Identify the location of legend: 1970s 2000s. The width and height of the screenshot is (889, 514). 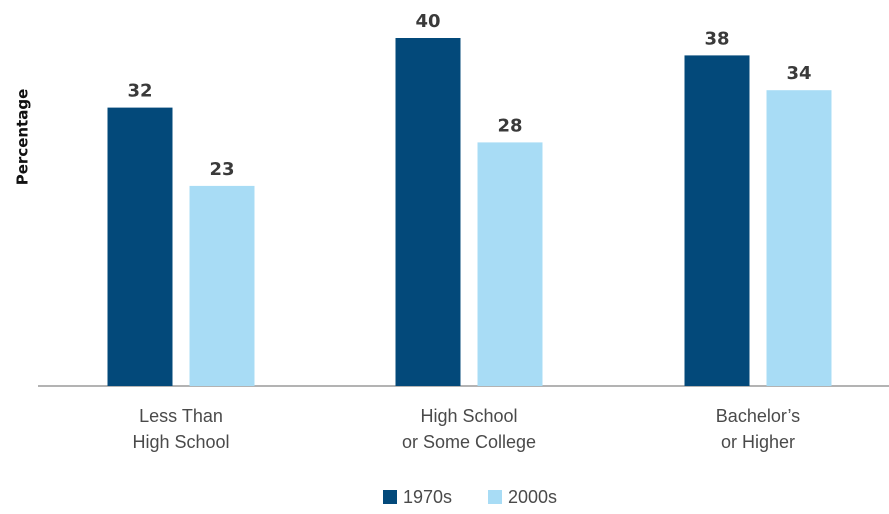
(470, 497).